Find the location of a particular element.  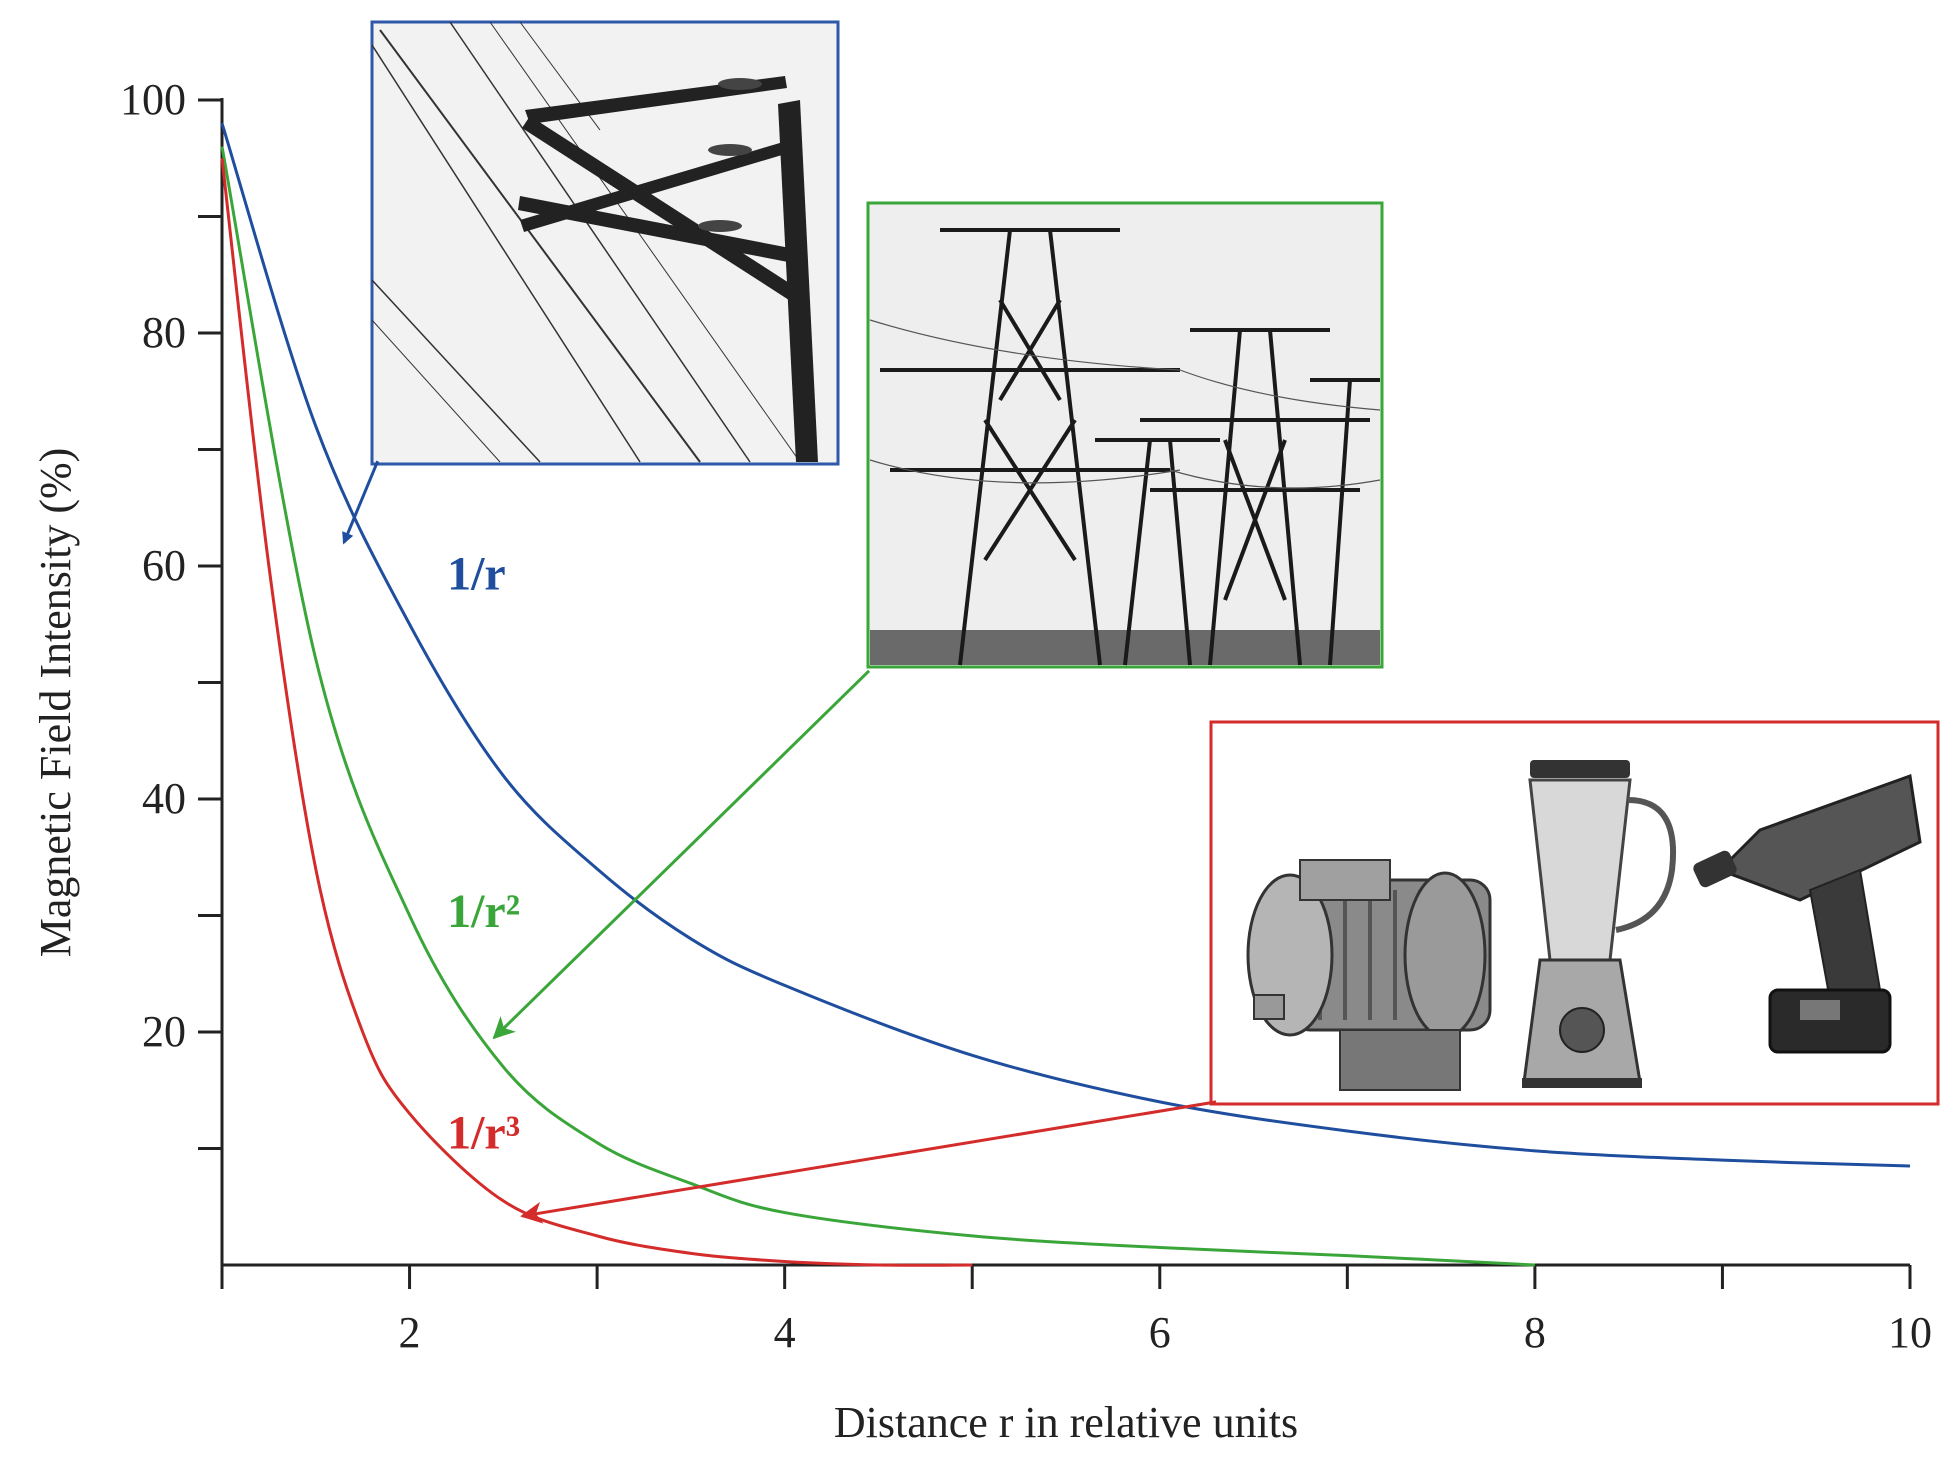

overhead-line-pole-photo is located at coordinates (605, 243).